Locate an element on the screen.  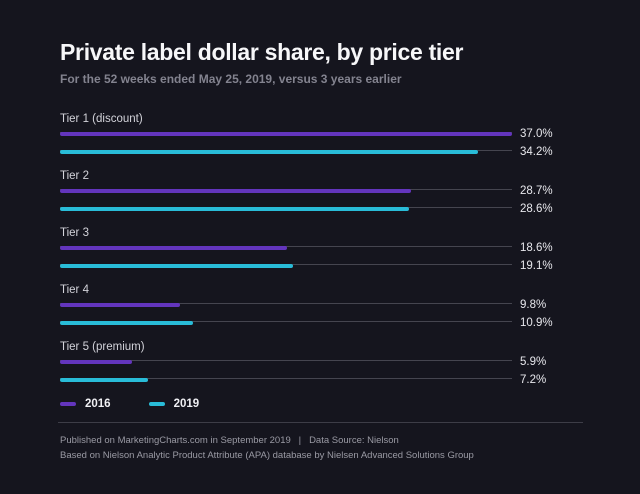
value-label: 7.2% is located at coordinates (533, 379).